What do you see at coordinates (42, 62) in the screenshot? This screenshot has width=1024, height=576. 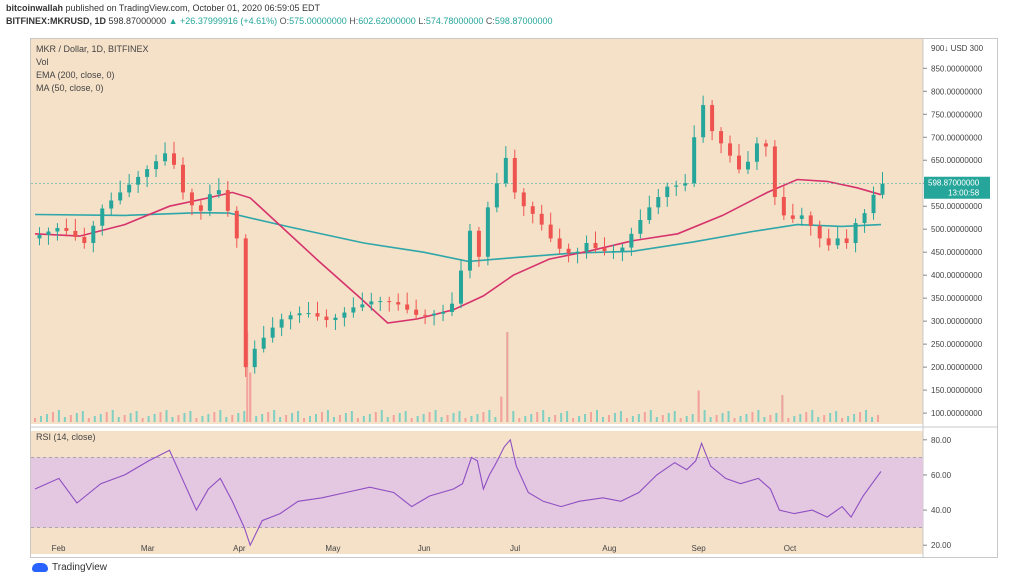 I see `legend-vol: Vol` at bounding box center [42, 62].